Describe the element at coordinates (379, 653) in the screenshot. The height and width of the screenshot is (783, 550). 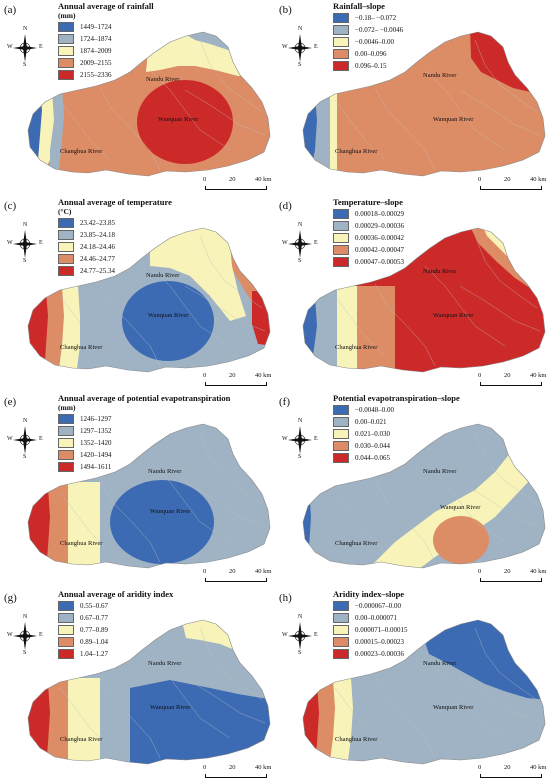
I see `legend-class-label: 0.00023–0.00036` at that location.